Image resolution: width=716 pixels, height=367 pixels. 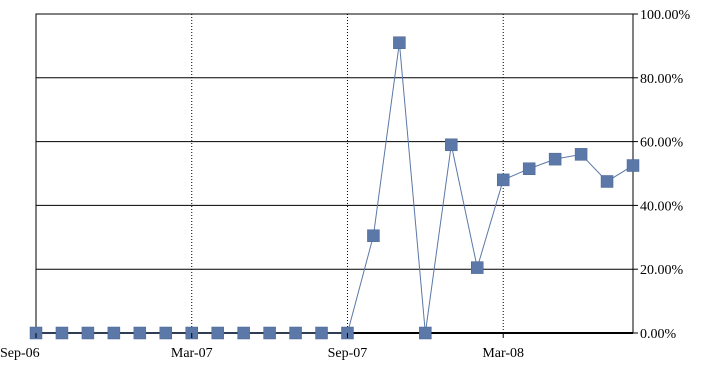 I want to click on y-axis-ticks: 0.00% 20.00% 40.00% 60.00% 80.00% 100.00%, so click(x=662, y=175).